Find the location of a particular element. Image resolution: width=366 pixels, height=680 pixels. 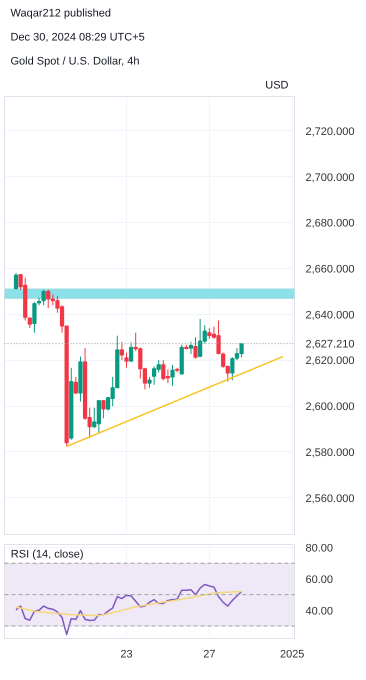

ref-line-label: 2,627.210 is located at coordinates (330, 344).